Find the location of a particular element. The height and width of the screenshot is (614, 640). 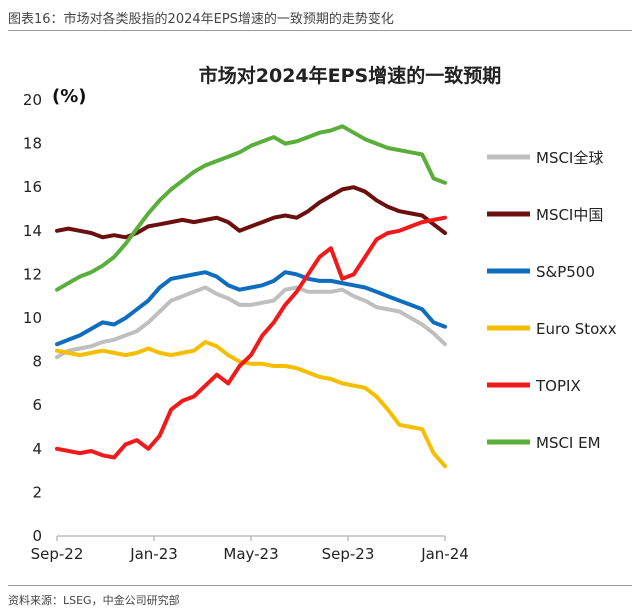

bottom-rule is located at coordinates (320, 585).